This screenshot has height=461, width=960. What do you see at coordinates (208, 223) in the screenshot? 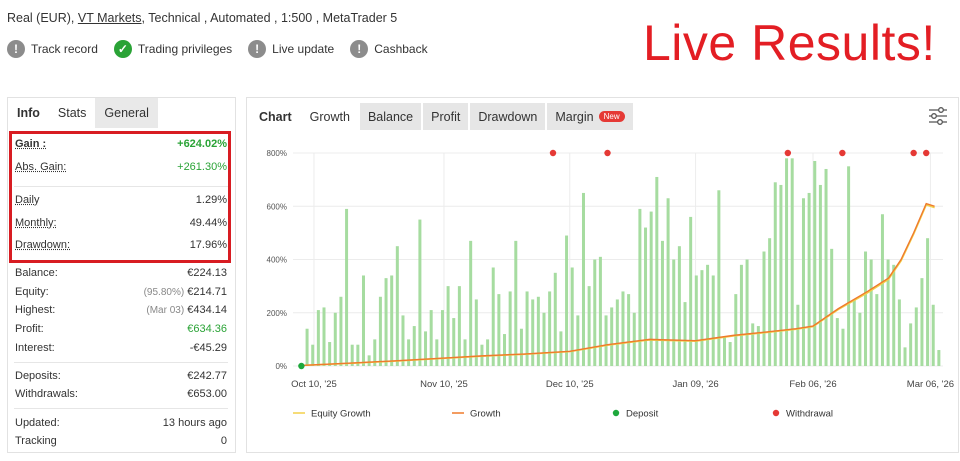
I see `monthly-value: 49.44%` at bounding box center [208, 223].